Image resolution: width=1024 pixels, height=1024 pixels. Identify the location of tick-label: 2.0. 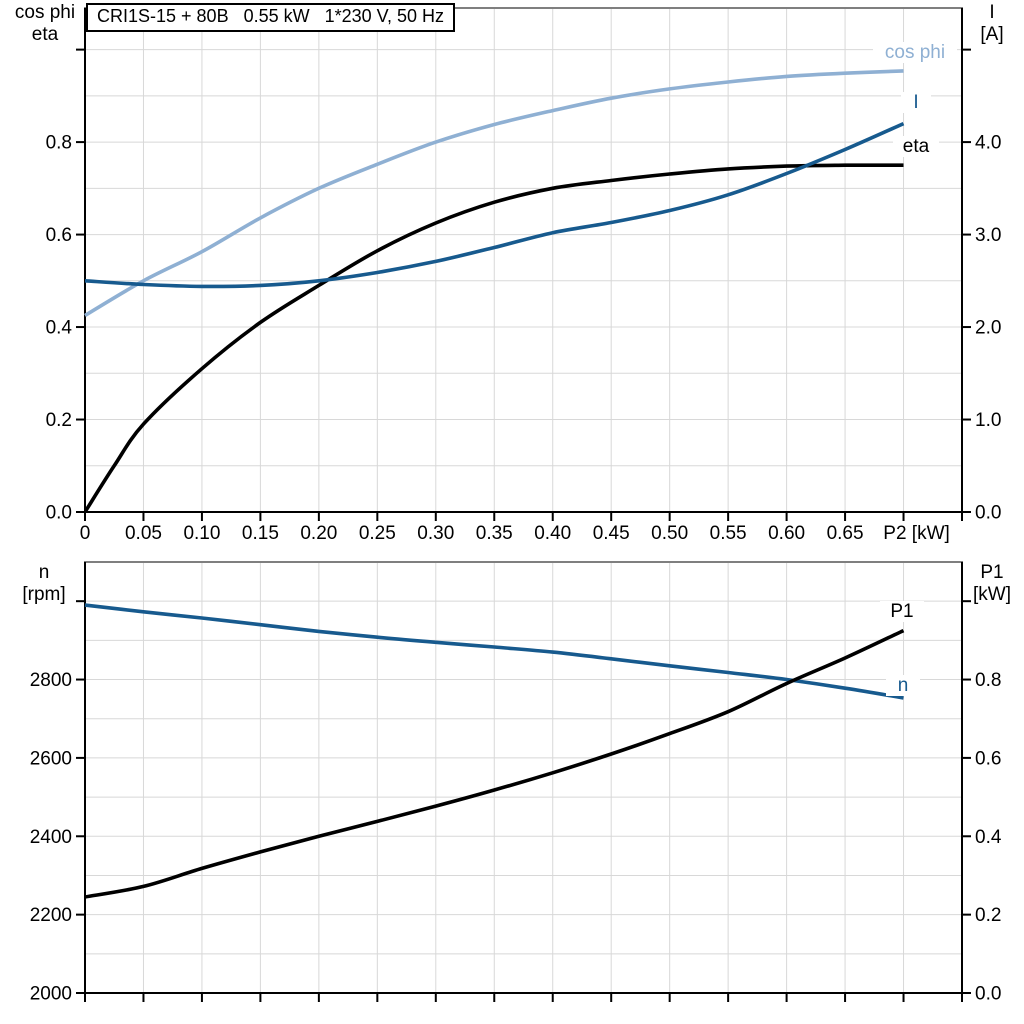
(988, 328).